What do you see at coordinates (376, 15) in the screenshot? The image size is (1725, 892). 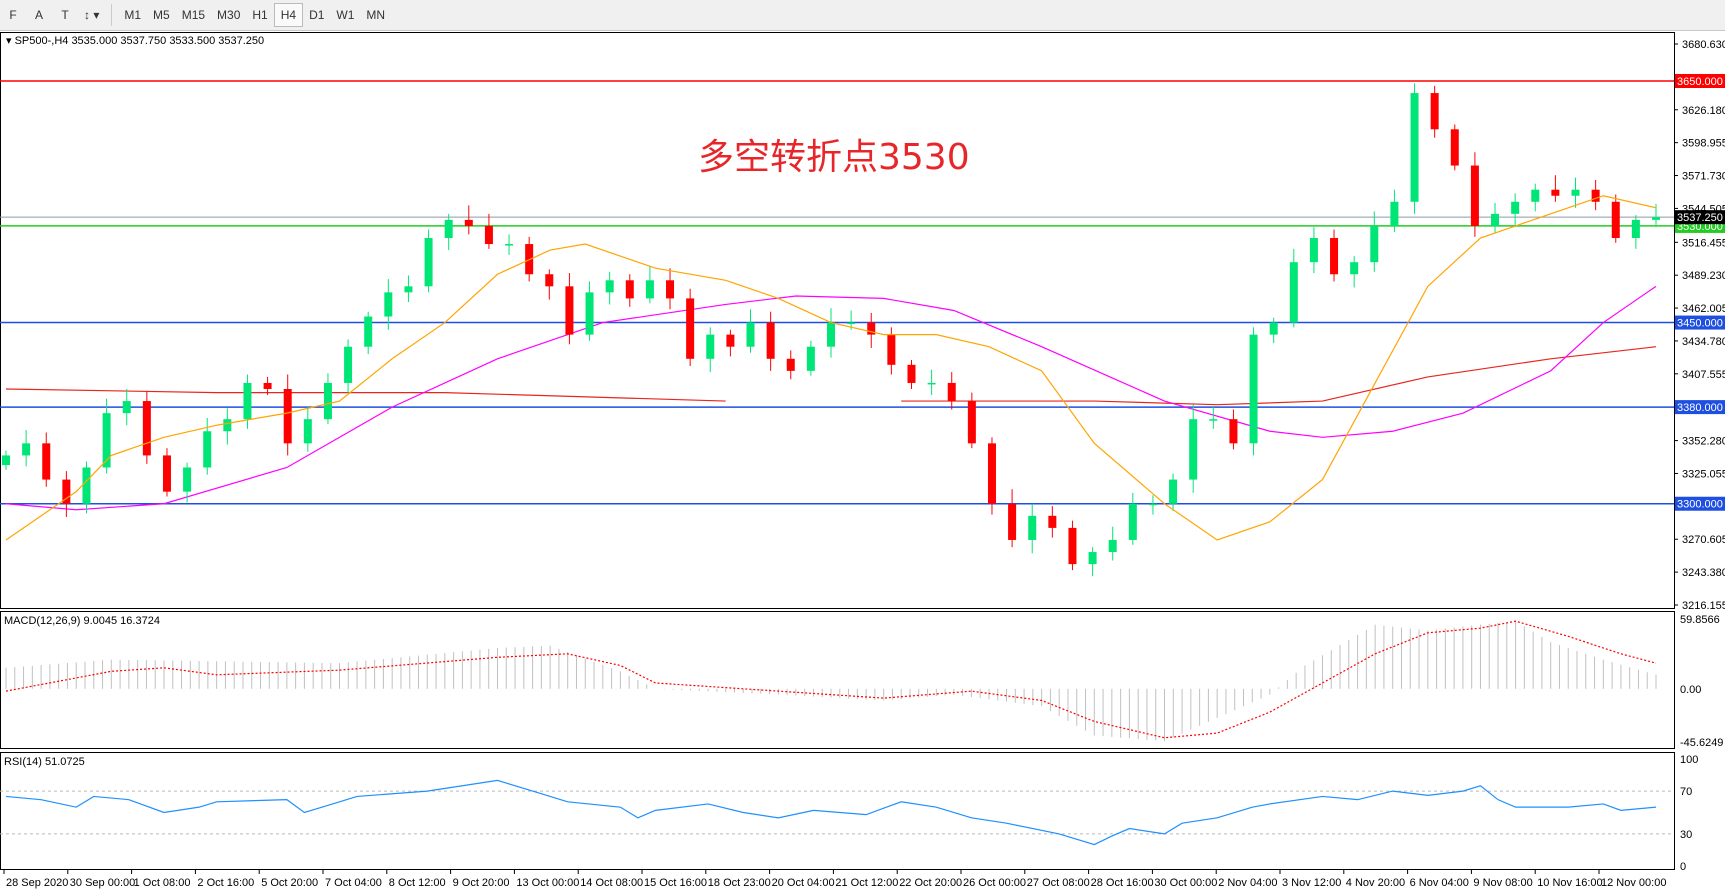 I see `timeframe-mn: MN` at bounding box center [376, 15].